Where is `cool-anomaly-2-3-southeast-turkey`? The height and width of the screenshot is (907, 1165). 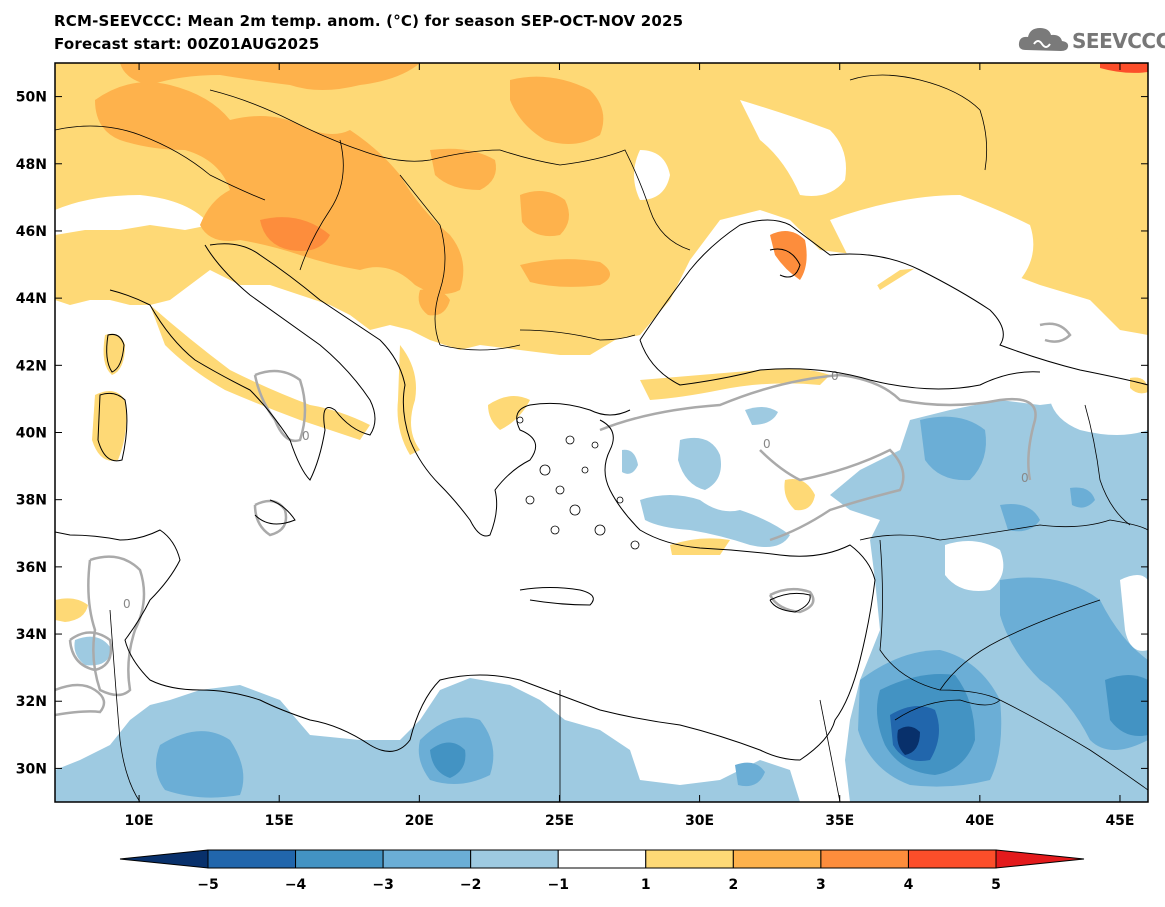
cool-anomaly-2-3-southeast-turkey is located at coordinates (1020, 518).